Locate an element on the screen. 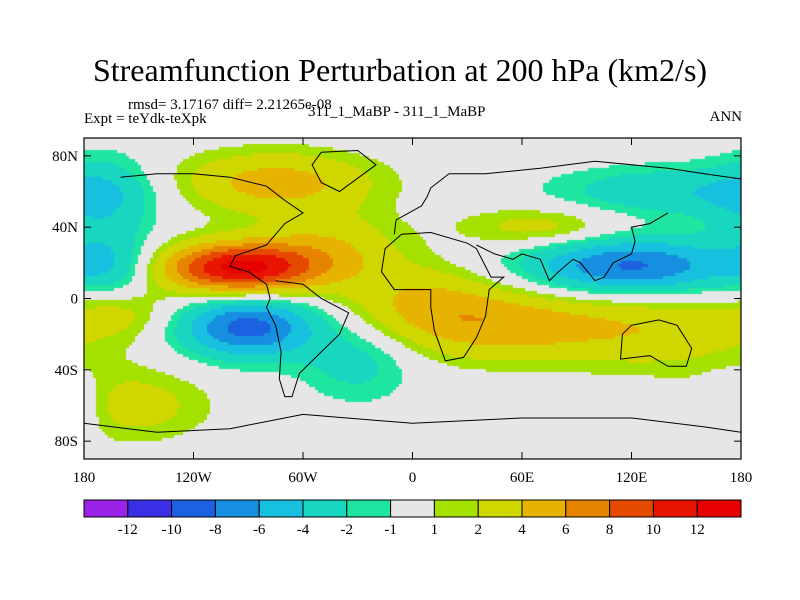 The image size is (800, 600). expt-label: Expt = teYdk-teXpk is located at coordinates (145, 119).